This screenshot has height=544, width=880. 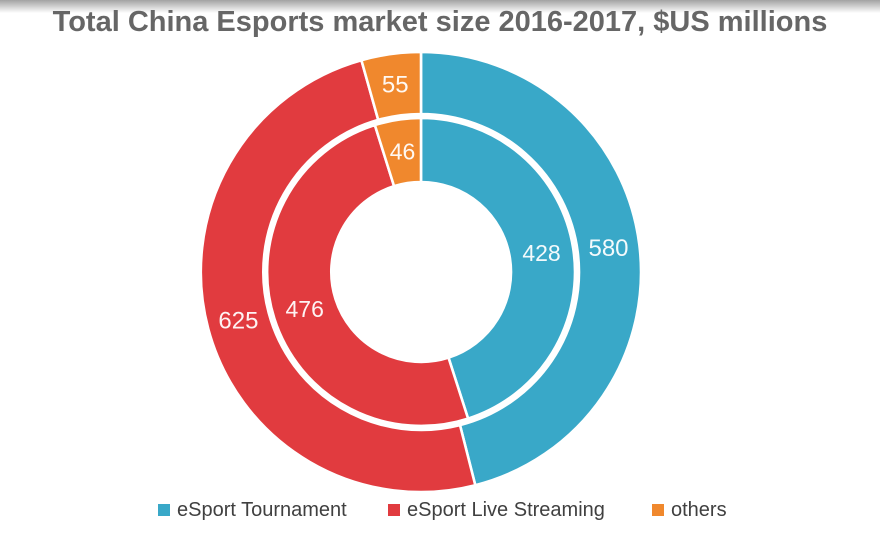 What do you see at coordinates (395, 84) in the screenshot?
I see `slice-value-label: 55` at bounding box center [395, 84].